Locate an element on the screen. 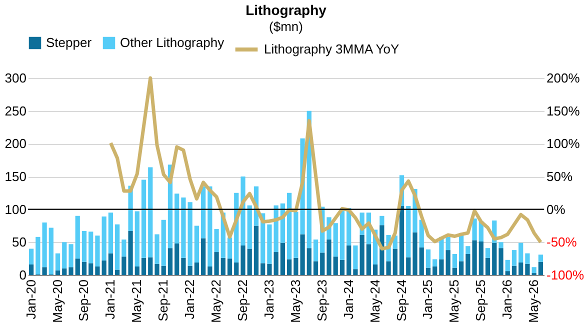 This screenshot has width=588, height=327. y2-tick-label: -50% is located at coordinates (562, 242).